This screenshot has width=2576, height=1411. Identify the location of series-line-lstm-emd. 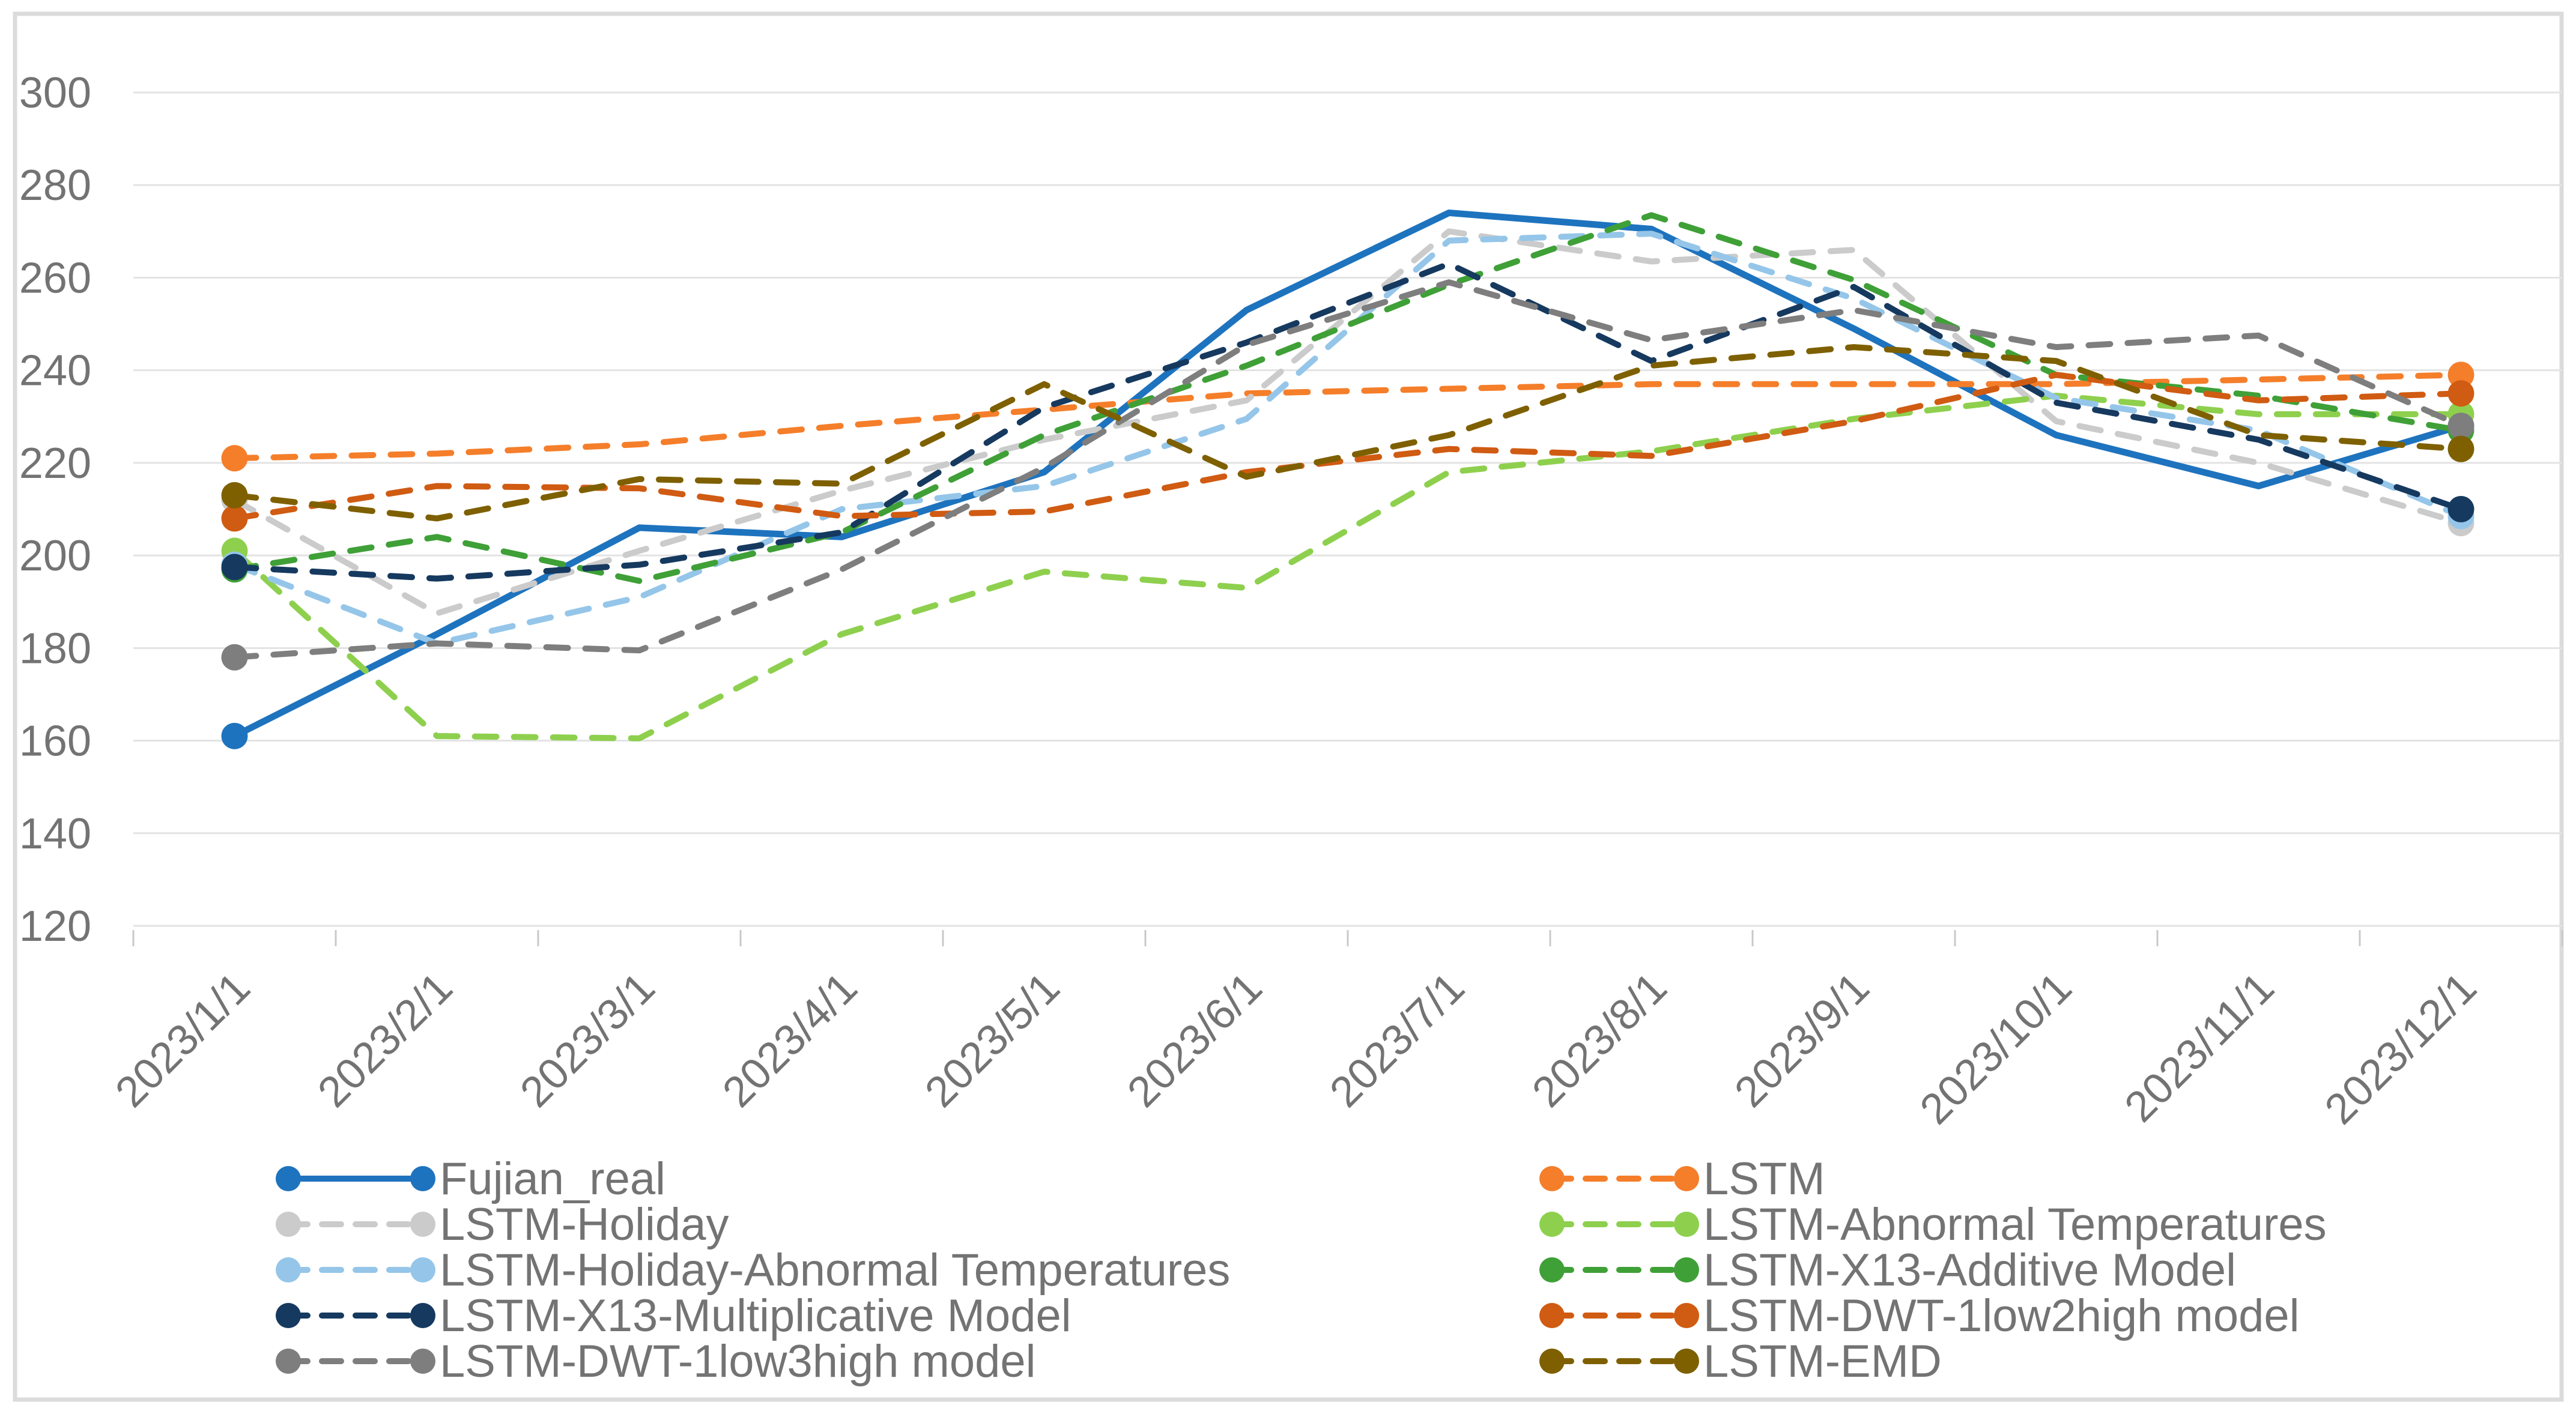
(1347, 433).